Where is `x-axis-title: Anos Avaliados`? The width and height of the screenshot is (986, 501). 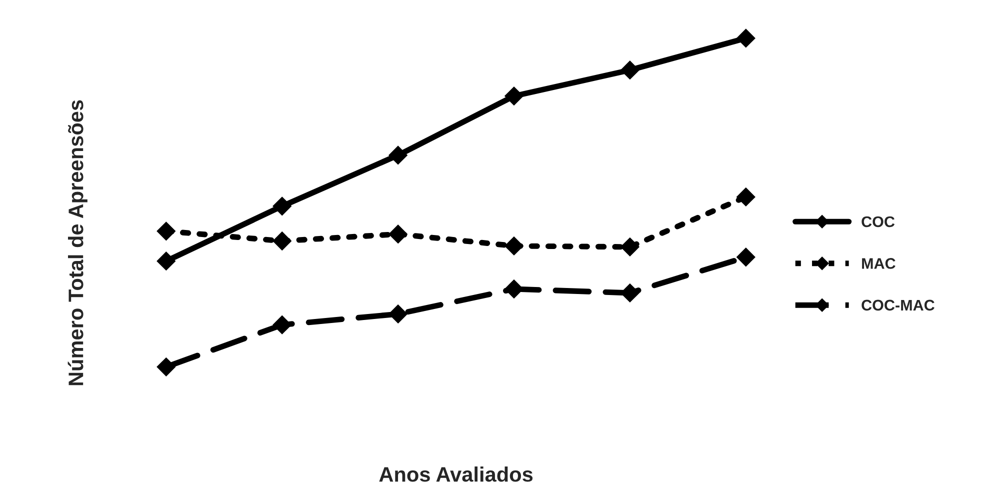 x-axis-title: Anos Avaliados is located at coordinates (456, 474).